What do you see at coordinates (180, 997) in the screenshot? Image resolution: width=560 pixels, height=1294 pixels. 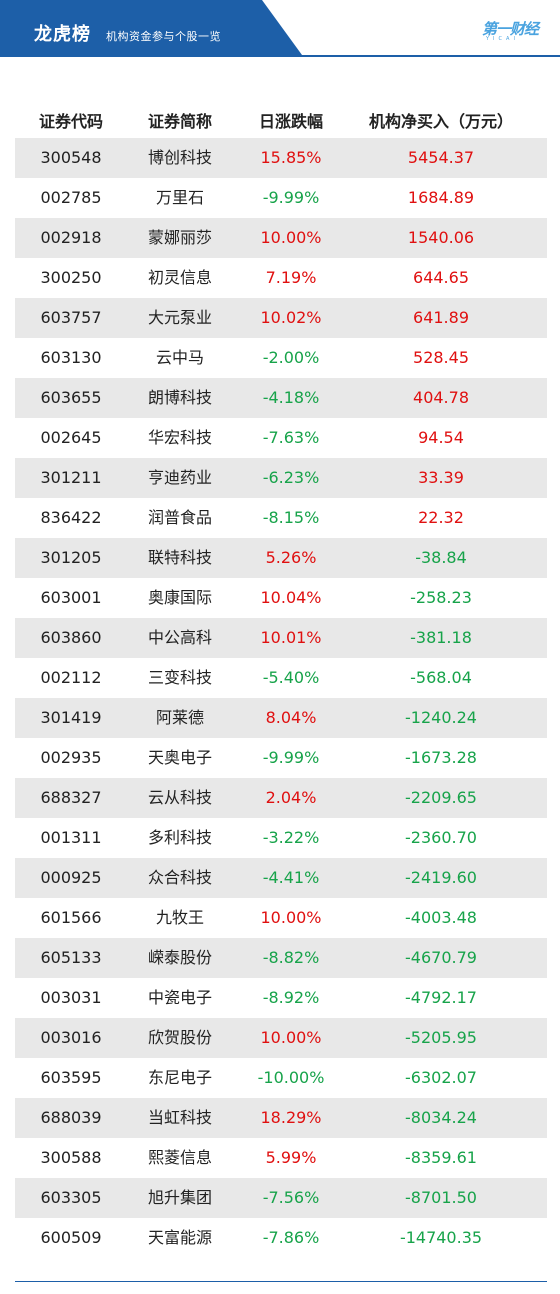 I see `cell-name: 中瓷电子` at bounding box center [180, 997].